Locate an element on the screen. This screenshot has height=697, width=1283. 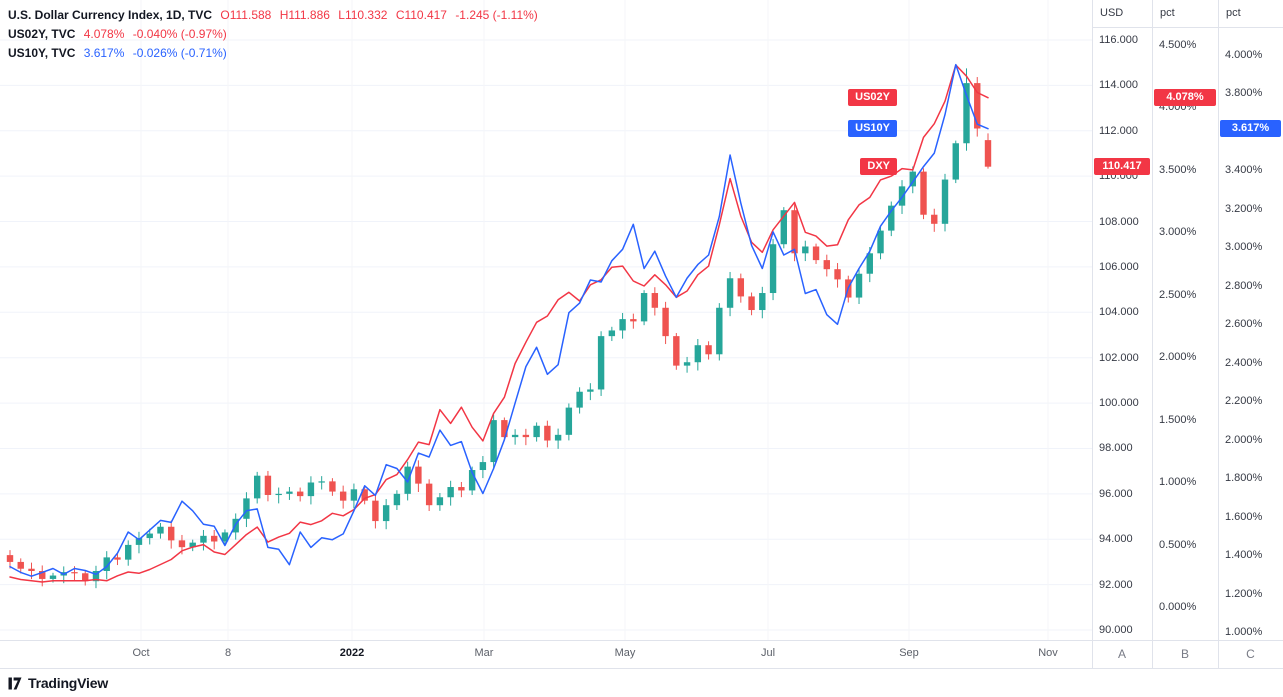
dxy-open-value: O111.588 is located at coordinates (246, 15).